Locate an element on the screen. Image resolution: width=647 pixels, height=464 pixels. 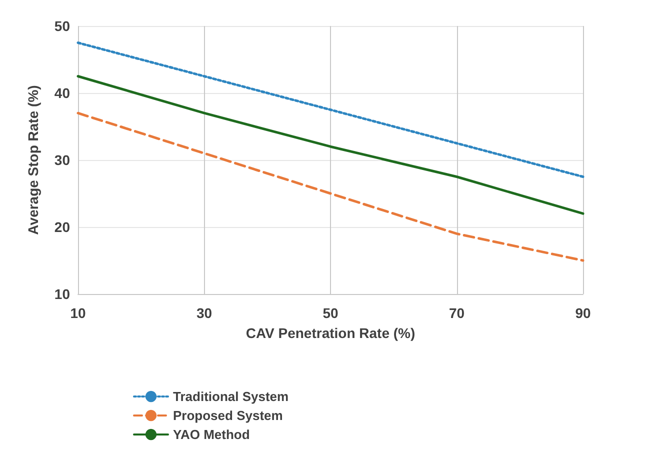
x-tick-label: 50 is located at coordinates (330, 313).